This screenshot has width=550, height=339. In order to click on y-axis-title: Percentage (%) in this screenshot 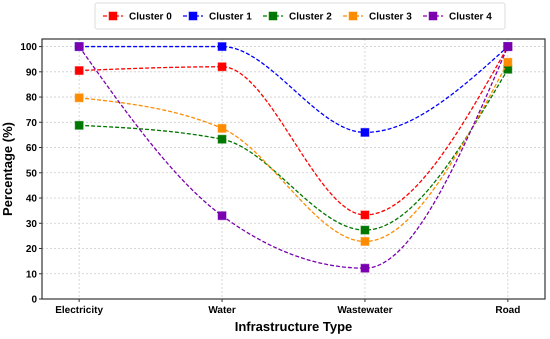, I will do `click(7, 169)`.